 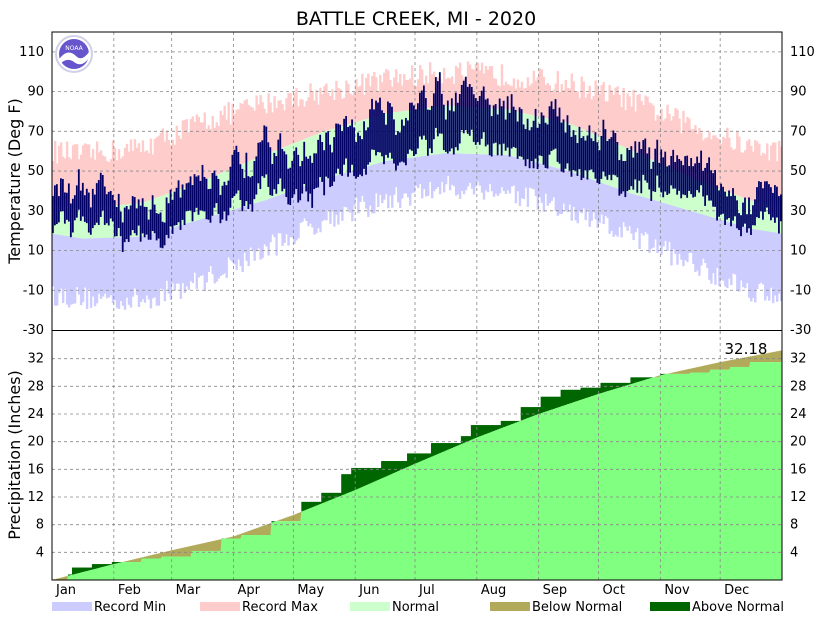 I want to click on legend-label-above-normal: Above Normal, so click(x=738, y=607).